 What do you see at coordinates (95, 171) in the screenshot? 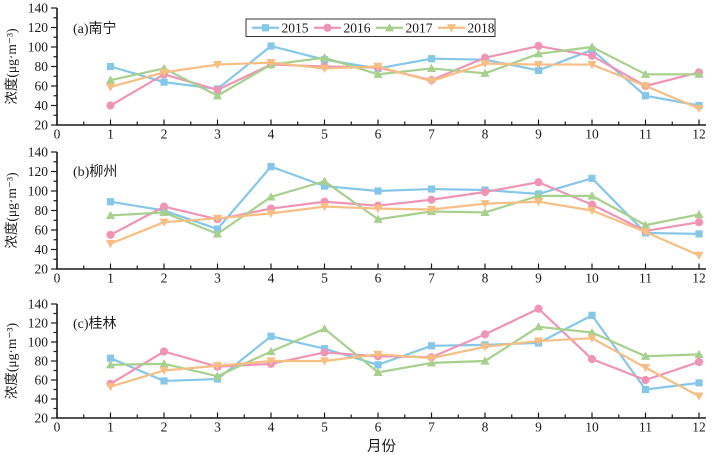
I see `panel-title-b-liuzhou: (b)柳州` at bounding box center [95, 171].